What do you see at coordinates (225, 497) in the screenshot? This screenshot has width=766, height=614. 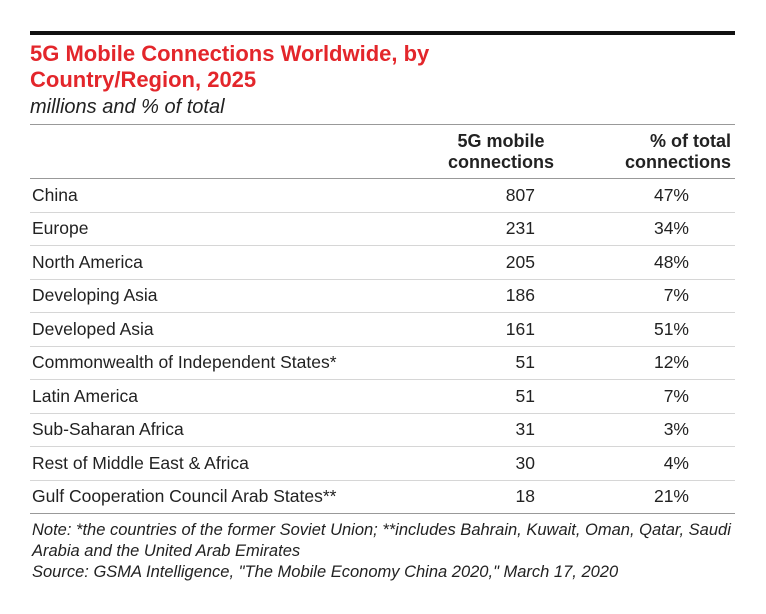 I see `row-label: Gulf Cooperation Council Arab States**` at bounding box center [225, 497].